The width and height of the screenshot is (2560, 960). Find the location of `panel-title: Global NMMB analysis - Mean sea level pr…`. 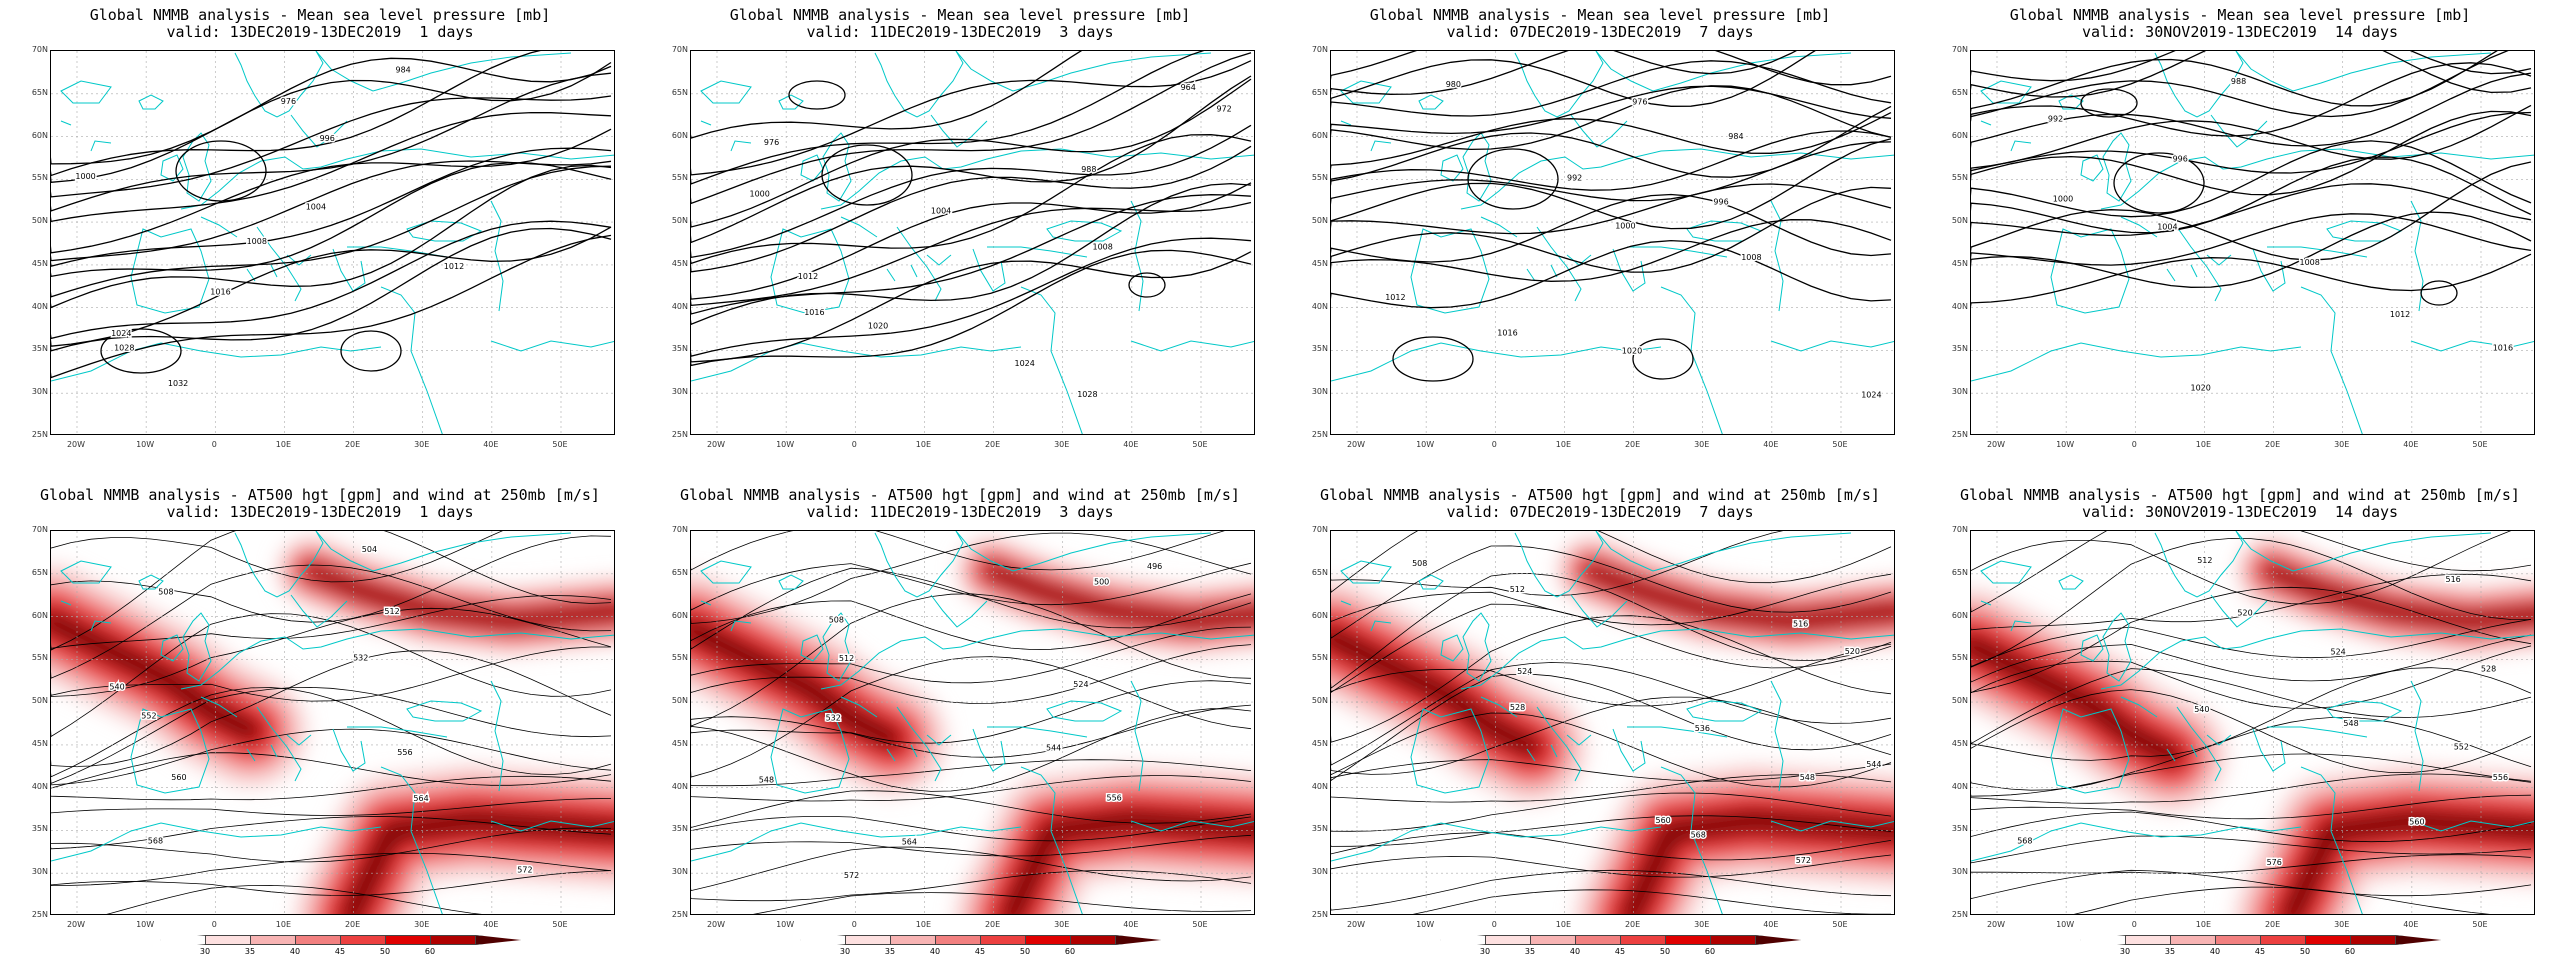

panel-title: Global NMMB analysis - Mean sea level pr… is located at coordinates (960, 15).